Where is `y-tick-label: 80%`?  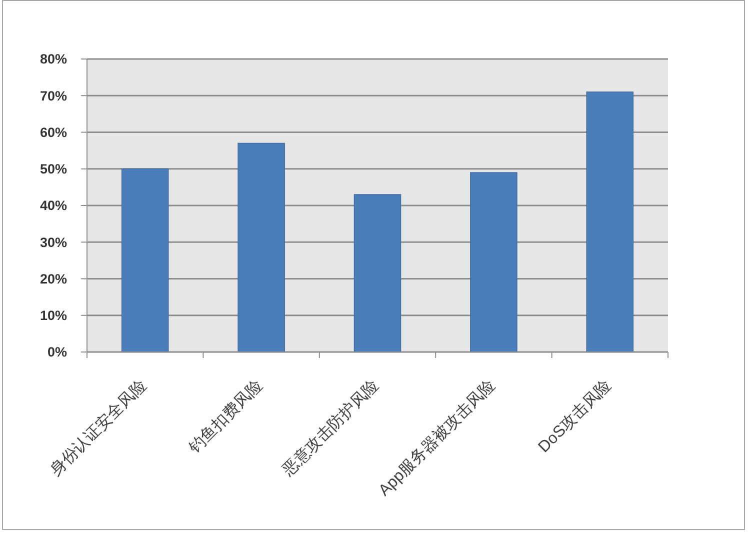
y-tick-label: 80% is located at coordinates (53, 59).